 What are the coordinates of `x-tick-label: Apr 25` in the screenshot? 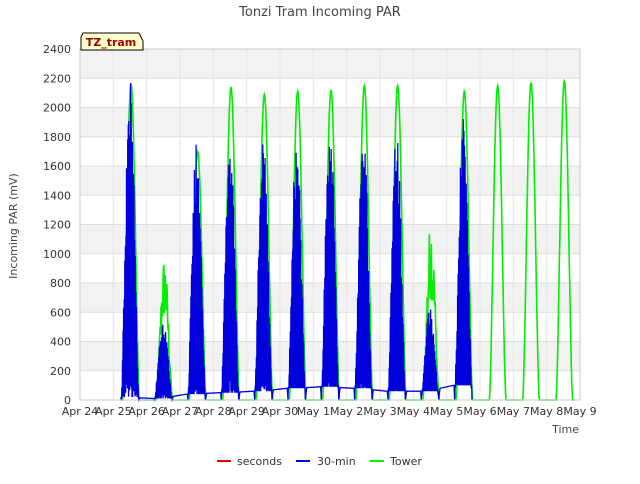 It's located at (113, 411).